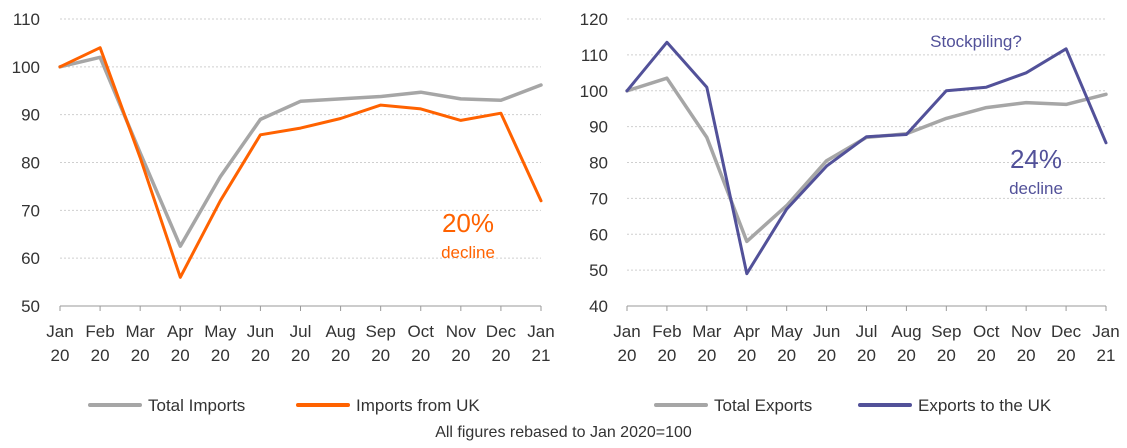 This screenshot has height=448, width=1127. What do you see at coordinates (594, 19) in the screenshot?
I see `y-tick-label: 120` at bounding box center [594, 19].